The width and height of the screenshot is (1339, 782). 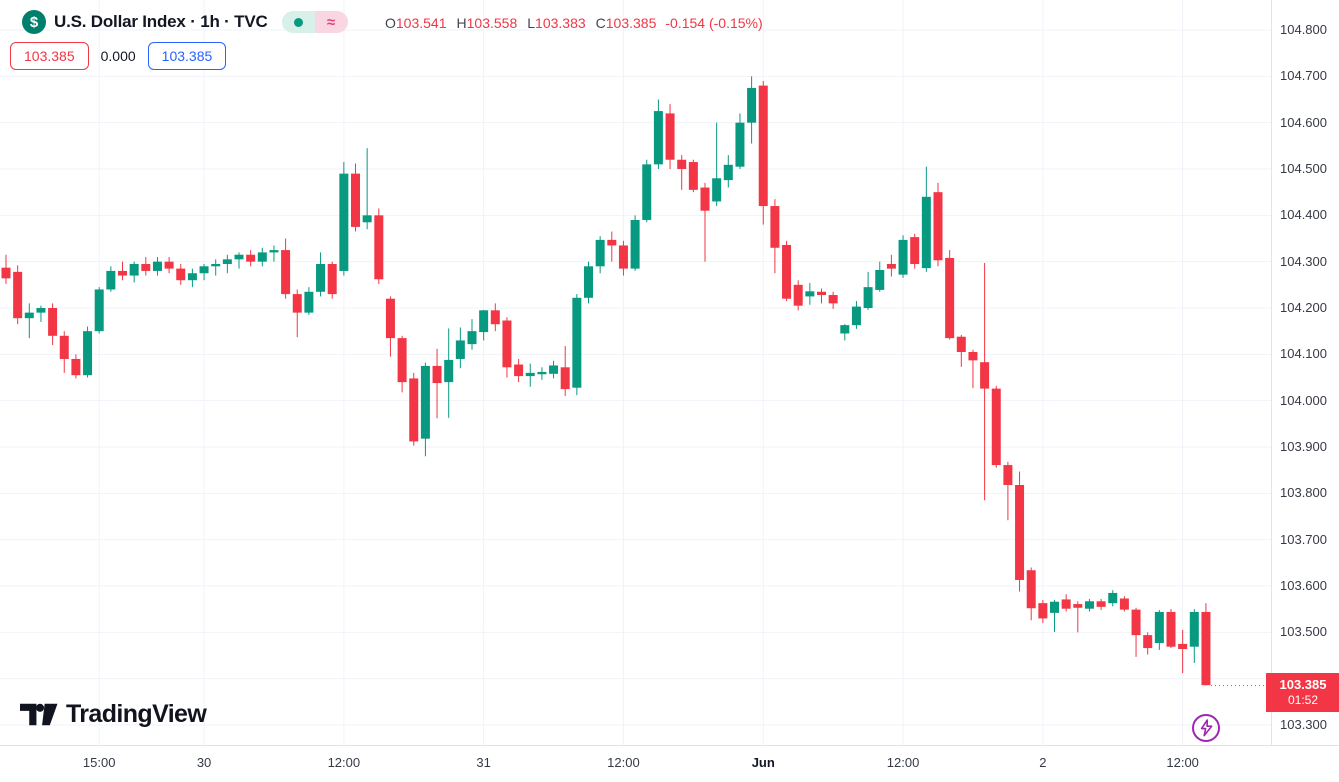 I want to click on symbol-header: $ U.S. Dollar Index · 1h · TVC ≈, so click(x=185, y=22).